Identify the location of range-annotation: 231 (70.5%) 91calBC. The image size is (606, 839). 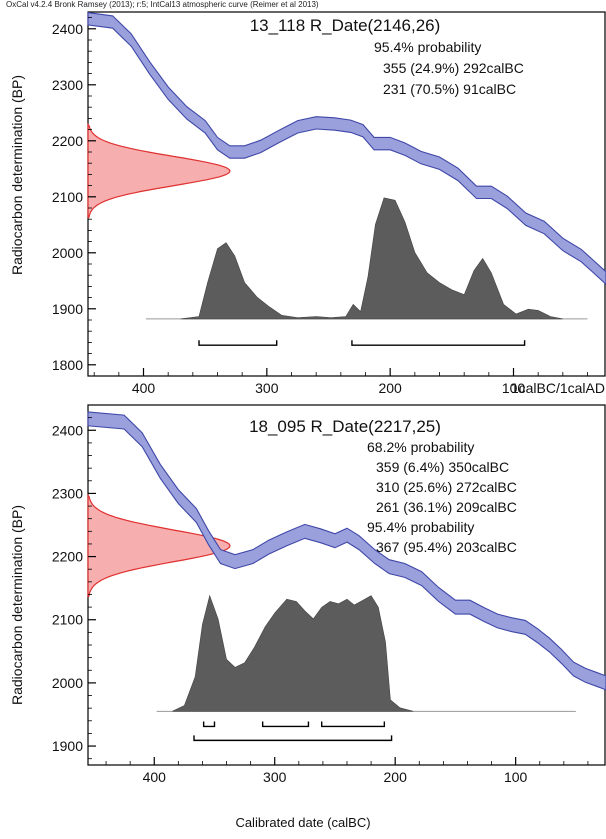
(449, 89).